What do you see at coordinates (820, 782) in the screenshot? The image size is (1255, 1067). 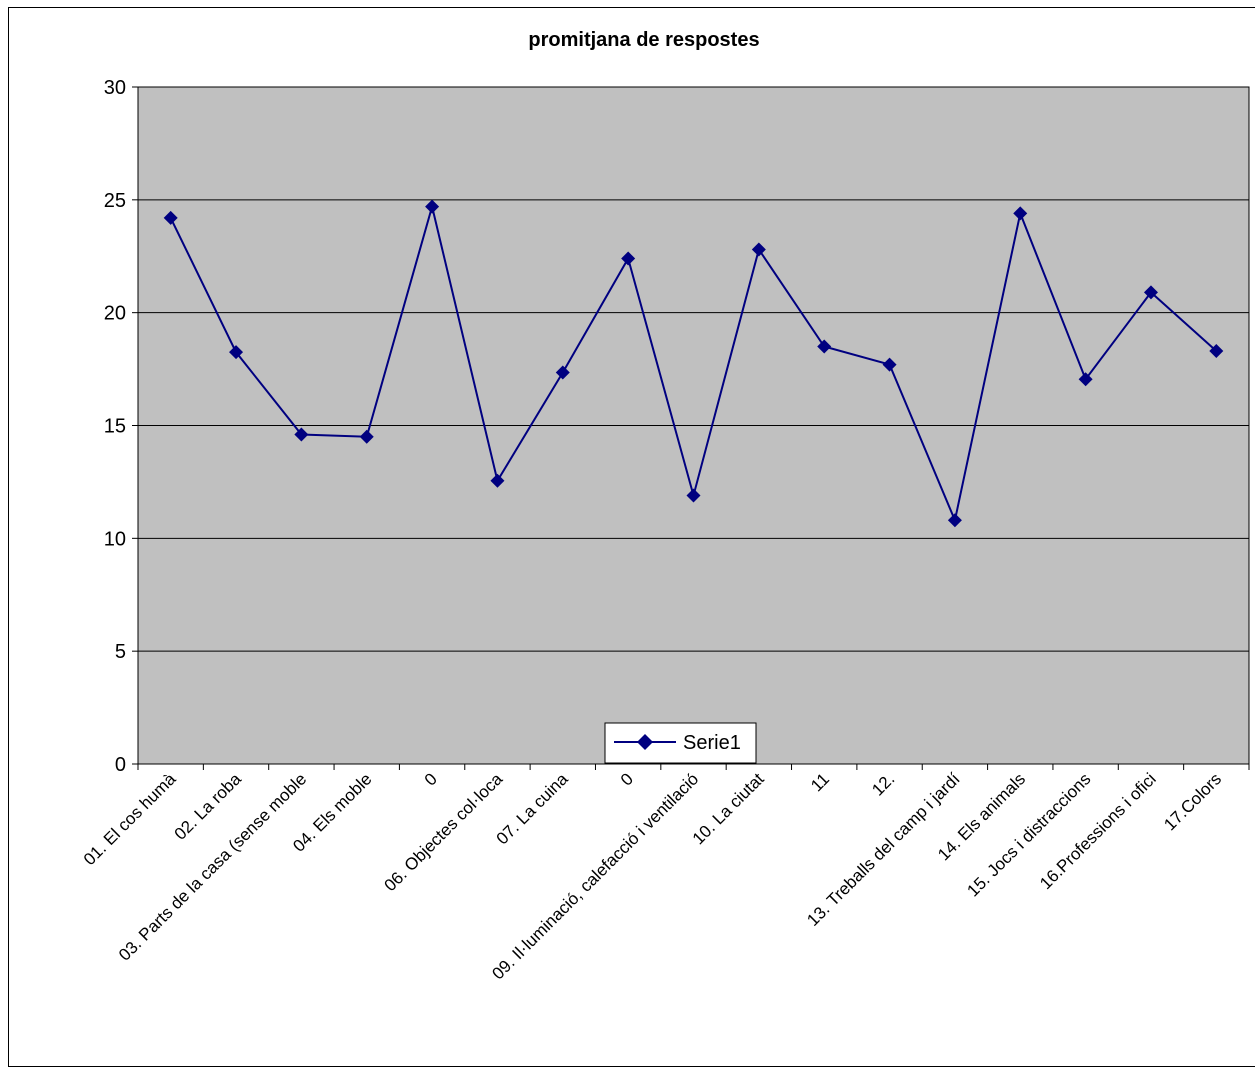 I see `x-tick-label: 11` at bounding box center [820, 782].